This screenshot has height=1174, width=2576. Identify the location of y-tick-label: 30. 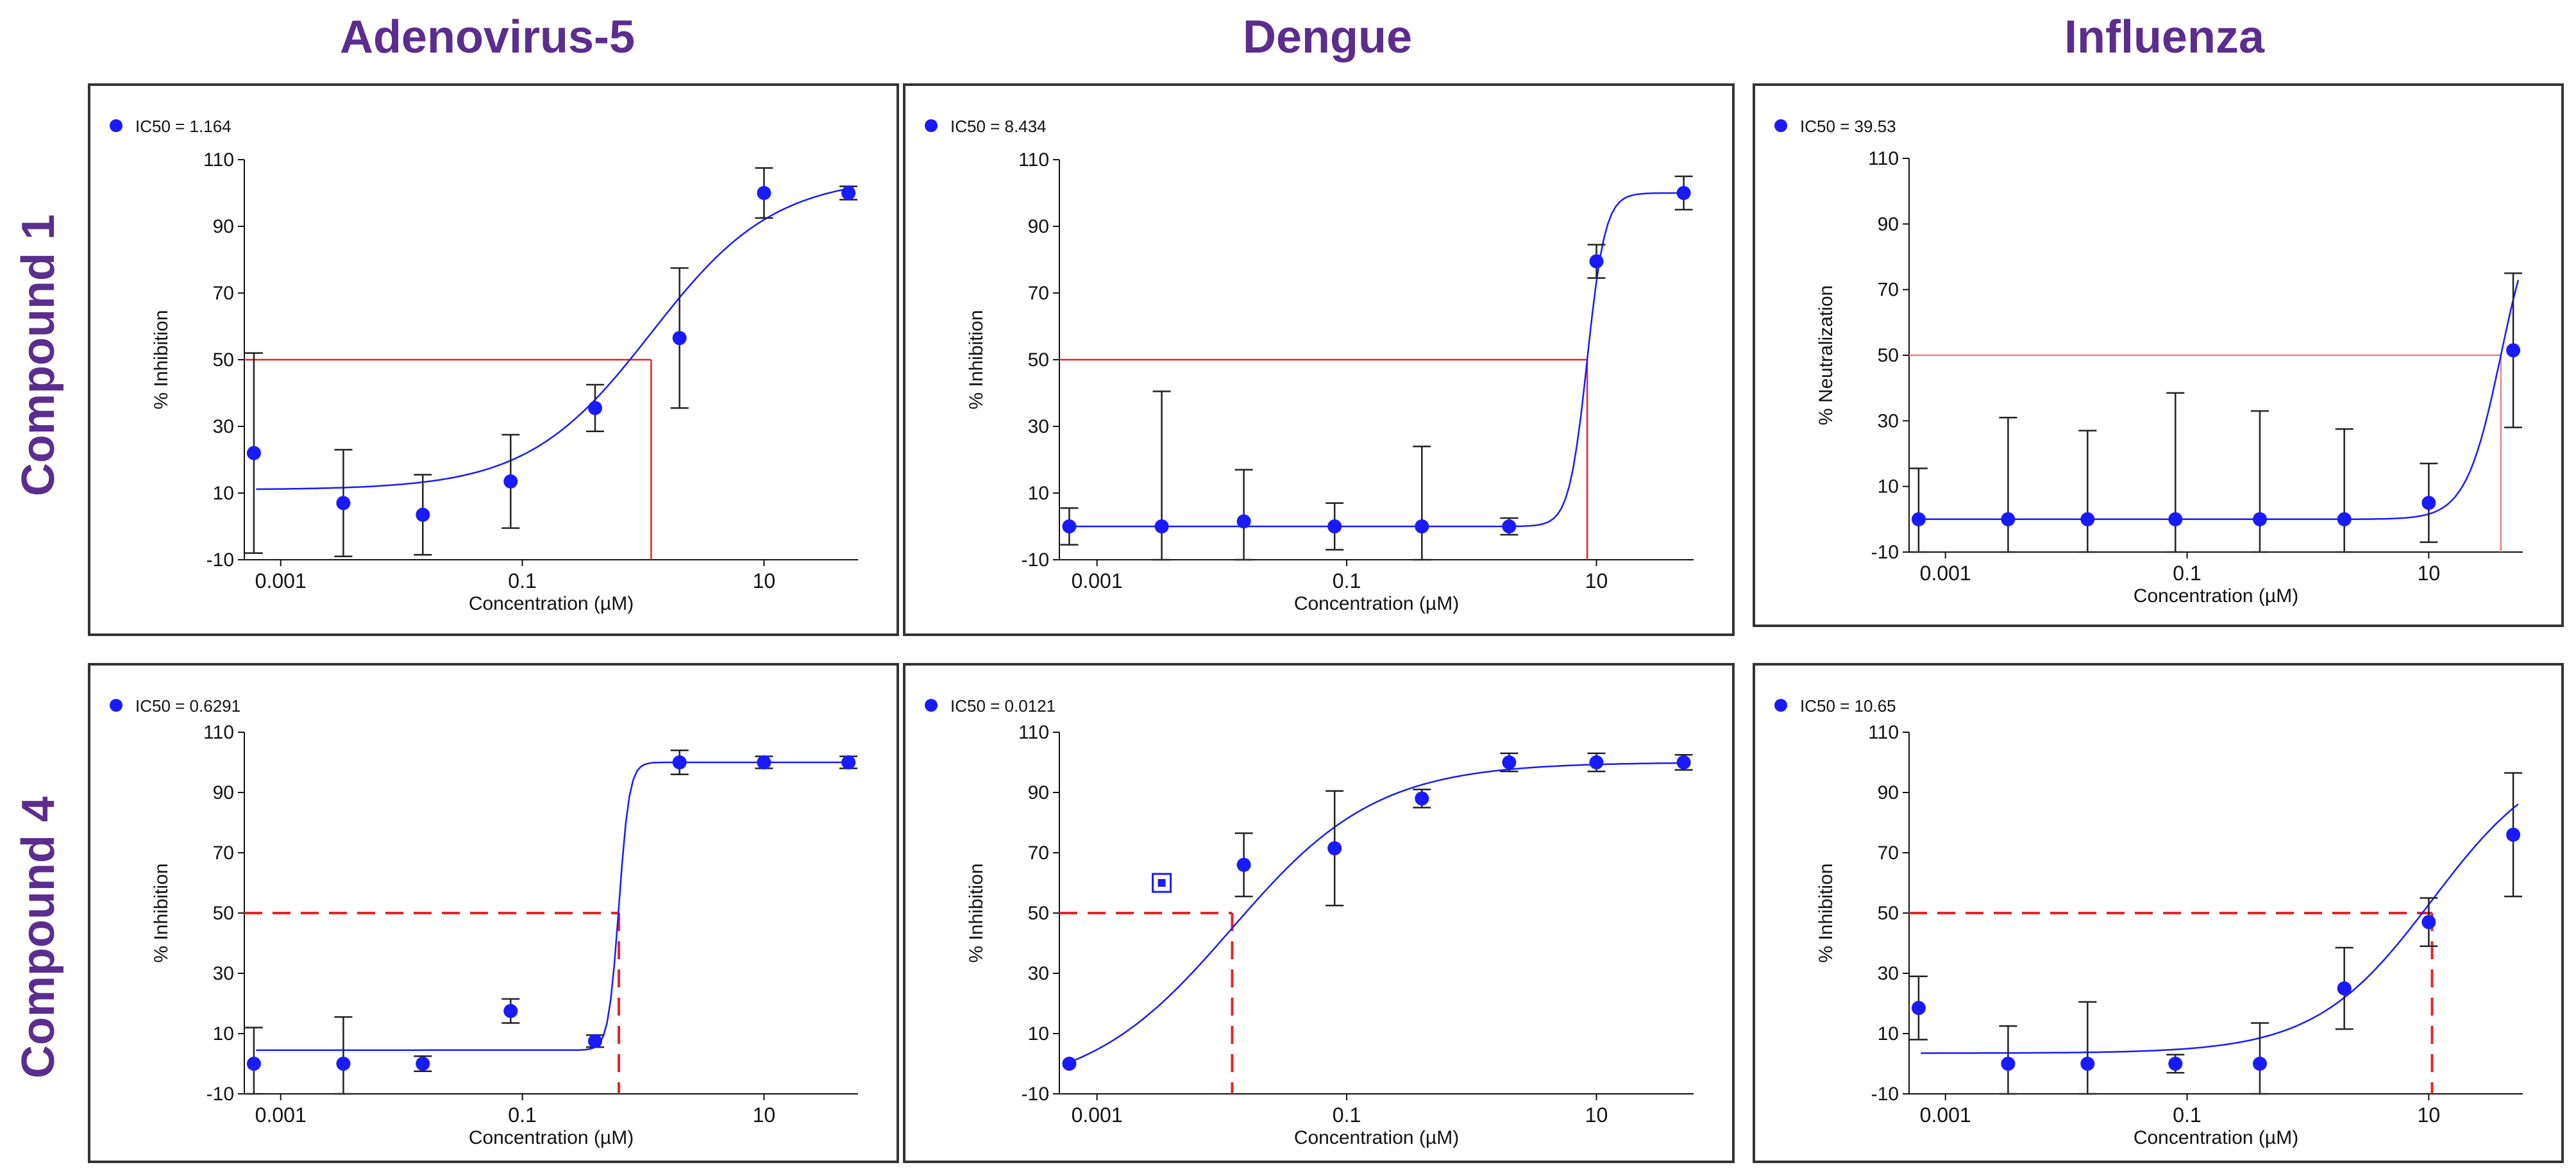
(1888, 973).